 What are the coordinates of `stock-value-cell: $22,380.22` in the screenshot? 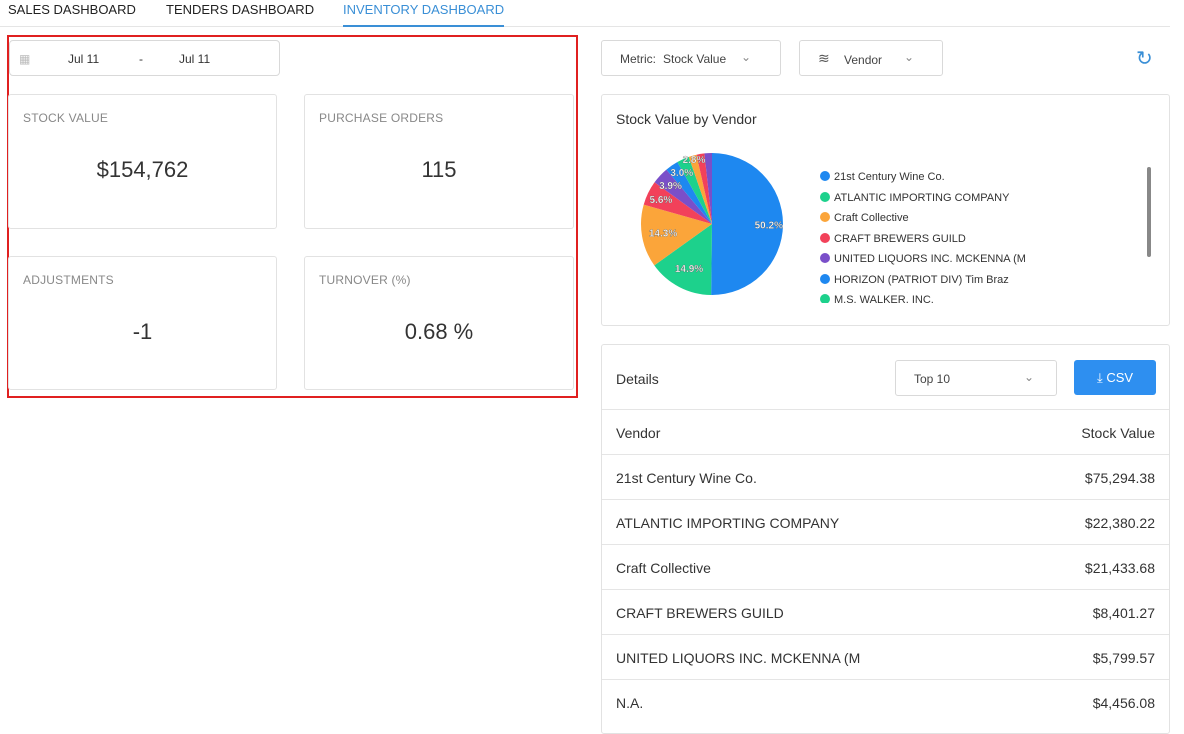 It's located at (1119, 523).